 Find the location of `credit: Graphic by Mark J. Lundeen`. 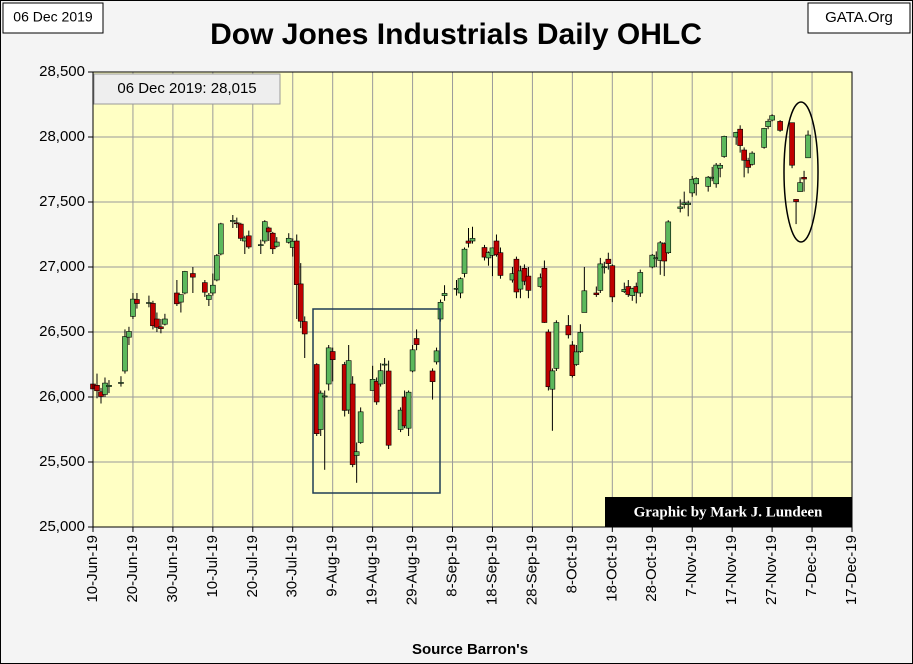

credit: Graphic by Mark J. Lundeen is located at coordinates (728, 512).